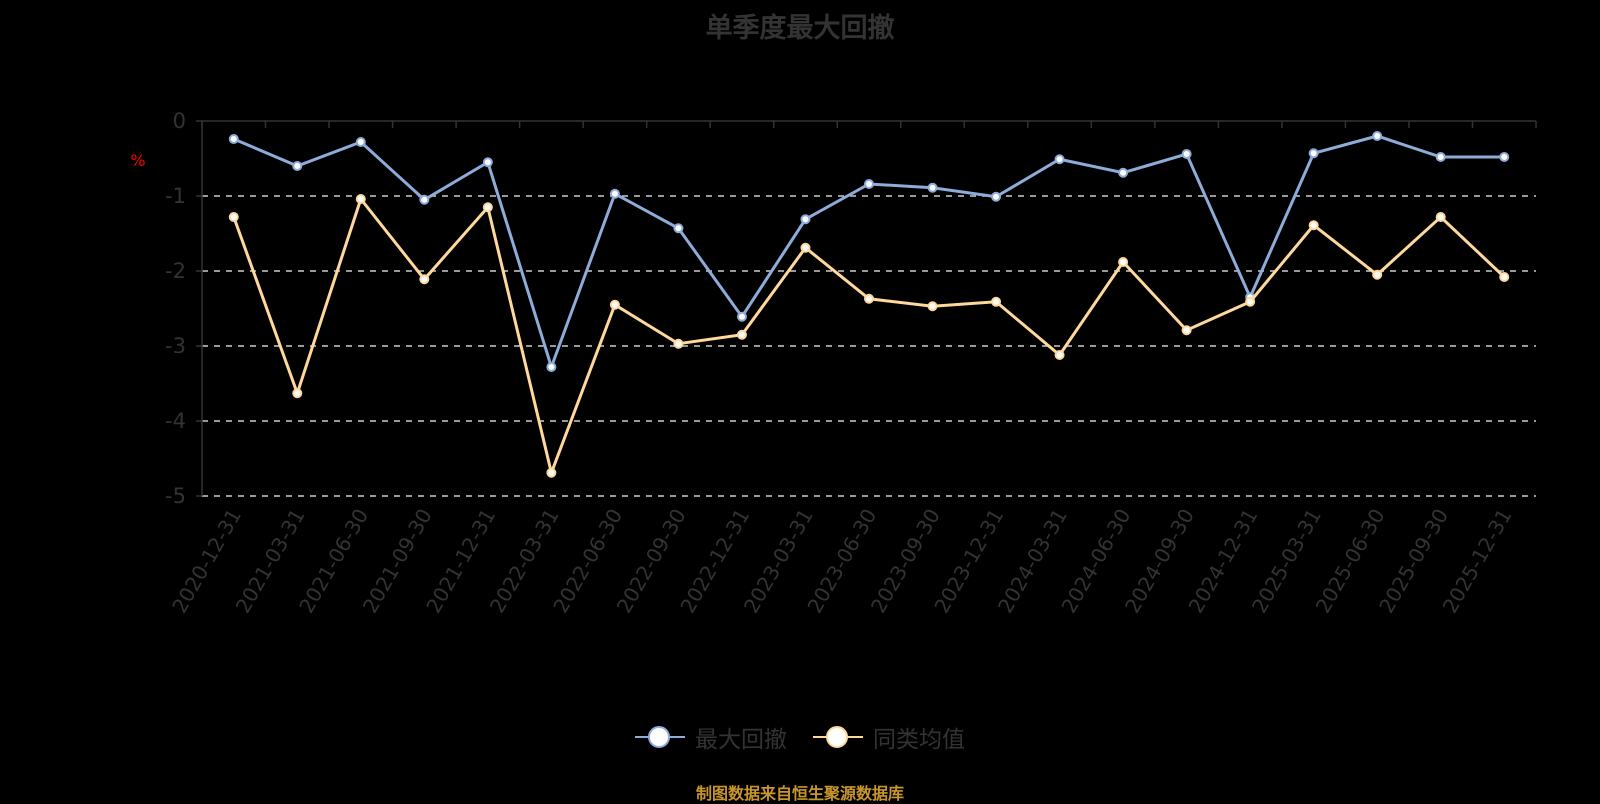 The height and width of the screenshot is (804, 1600). I want to click on legend-item-peer-average: 同类均值, so click(889, 737).